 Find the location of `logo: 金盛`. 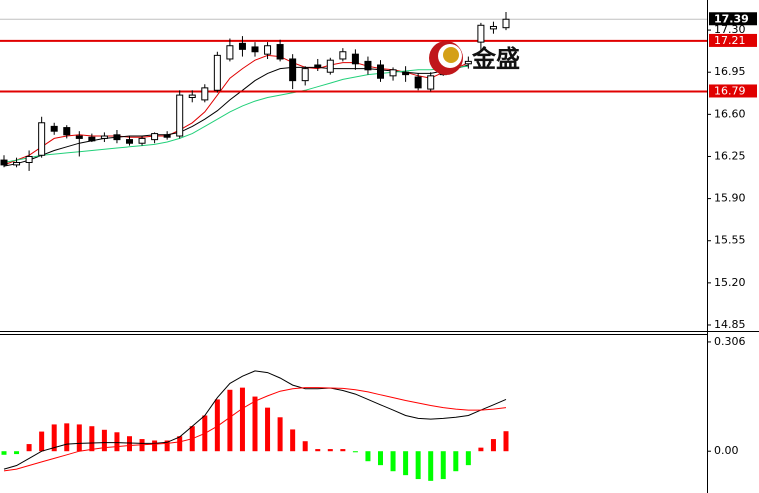

logo: 金盛 is located at coordinates (474, 58).